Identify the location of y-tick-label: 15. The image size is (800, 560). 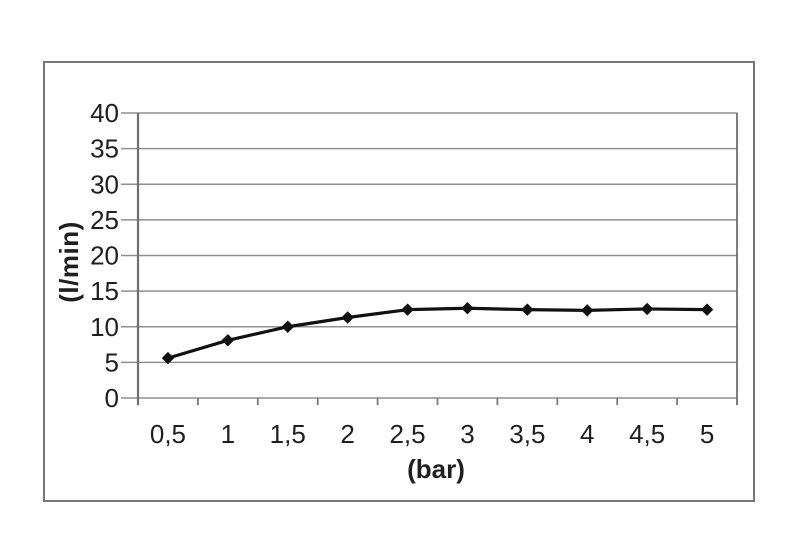
(104, 291).